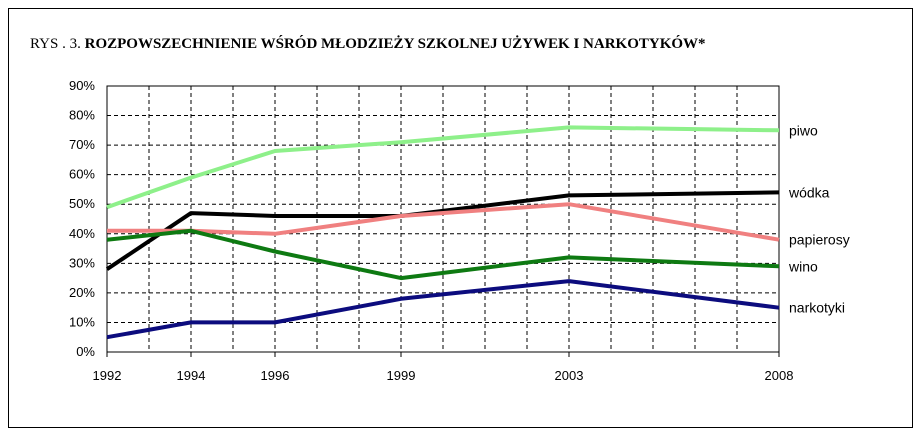 This screenshot has height=428, width=922. What do you see at coordinates (107, 375) in the screenshot?
I see `x-tick-label: 1992` at bounding box center [107, 375].